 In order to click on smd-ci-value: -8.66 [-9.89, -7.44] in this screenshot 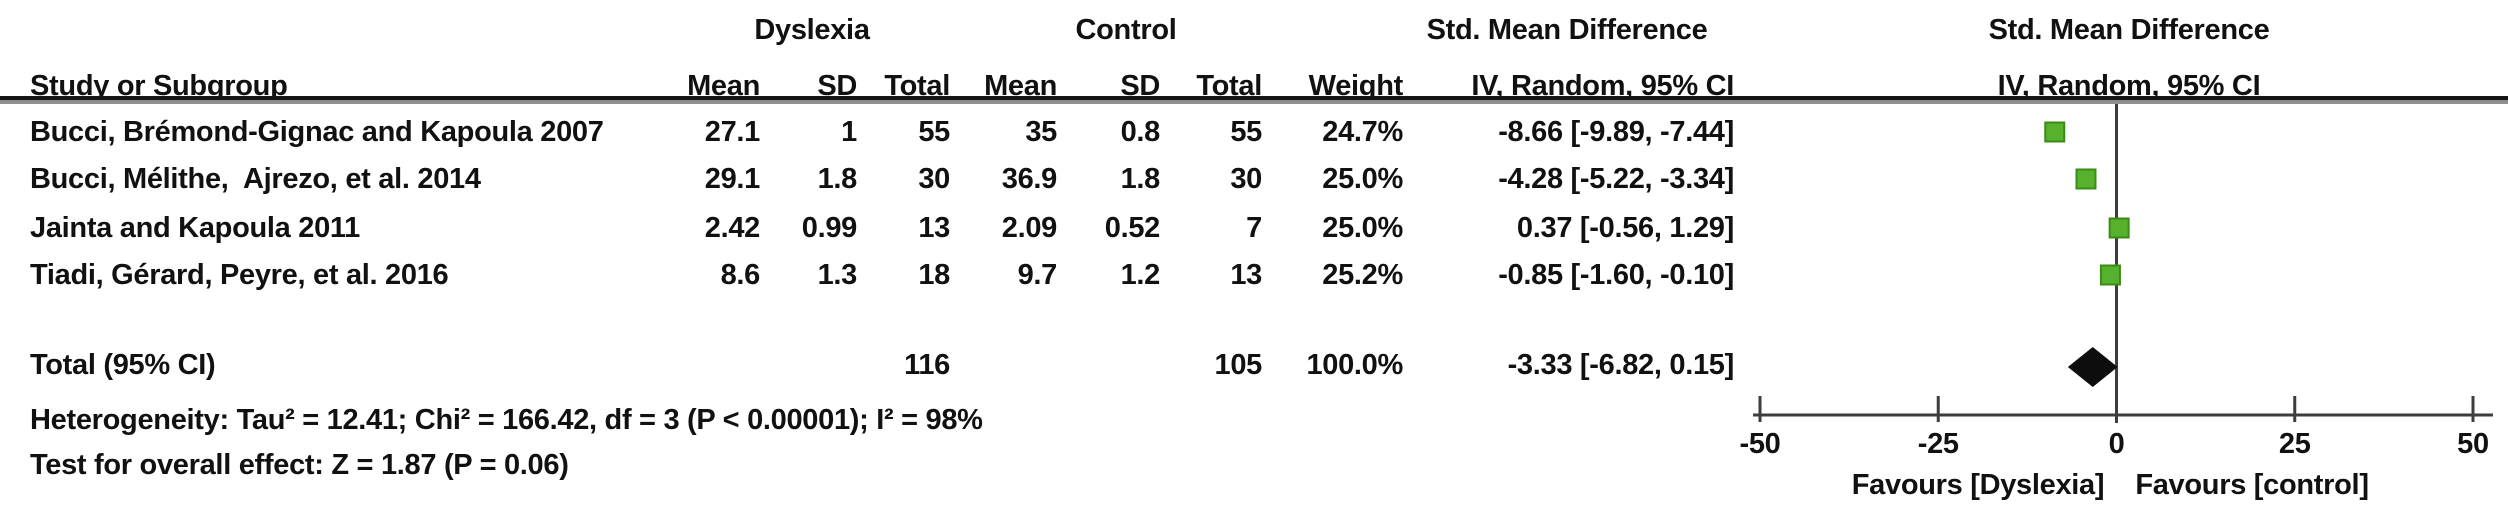, I will do `click(1616, 132)`.